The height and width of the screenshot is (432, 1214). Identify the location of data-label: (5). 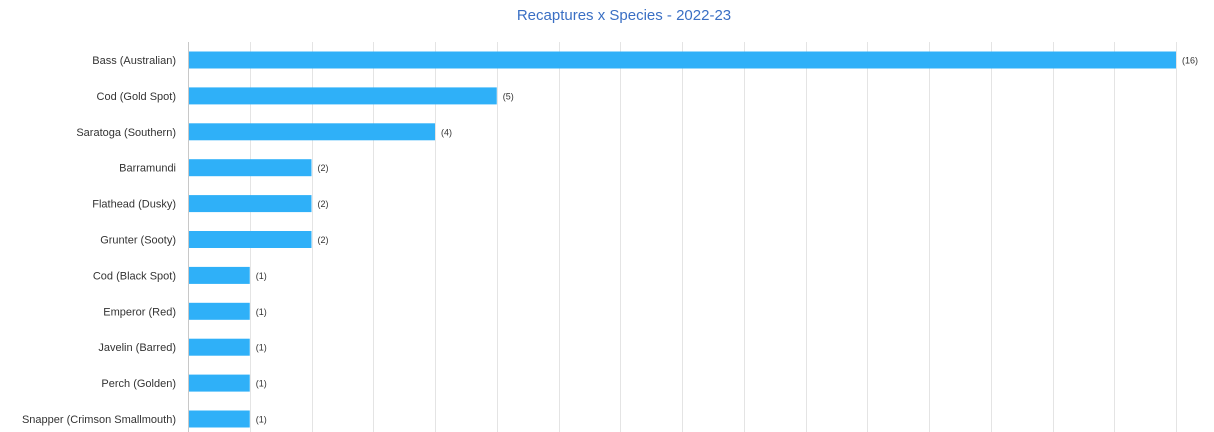
(508, 96).